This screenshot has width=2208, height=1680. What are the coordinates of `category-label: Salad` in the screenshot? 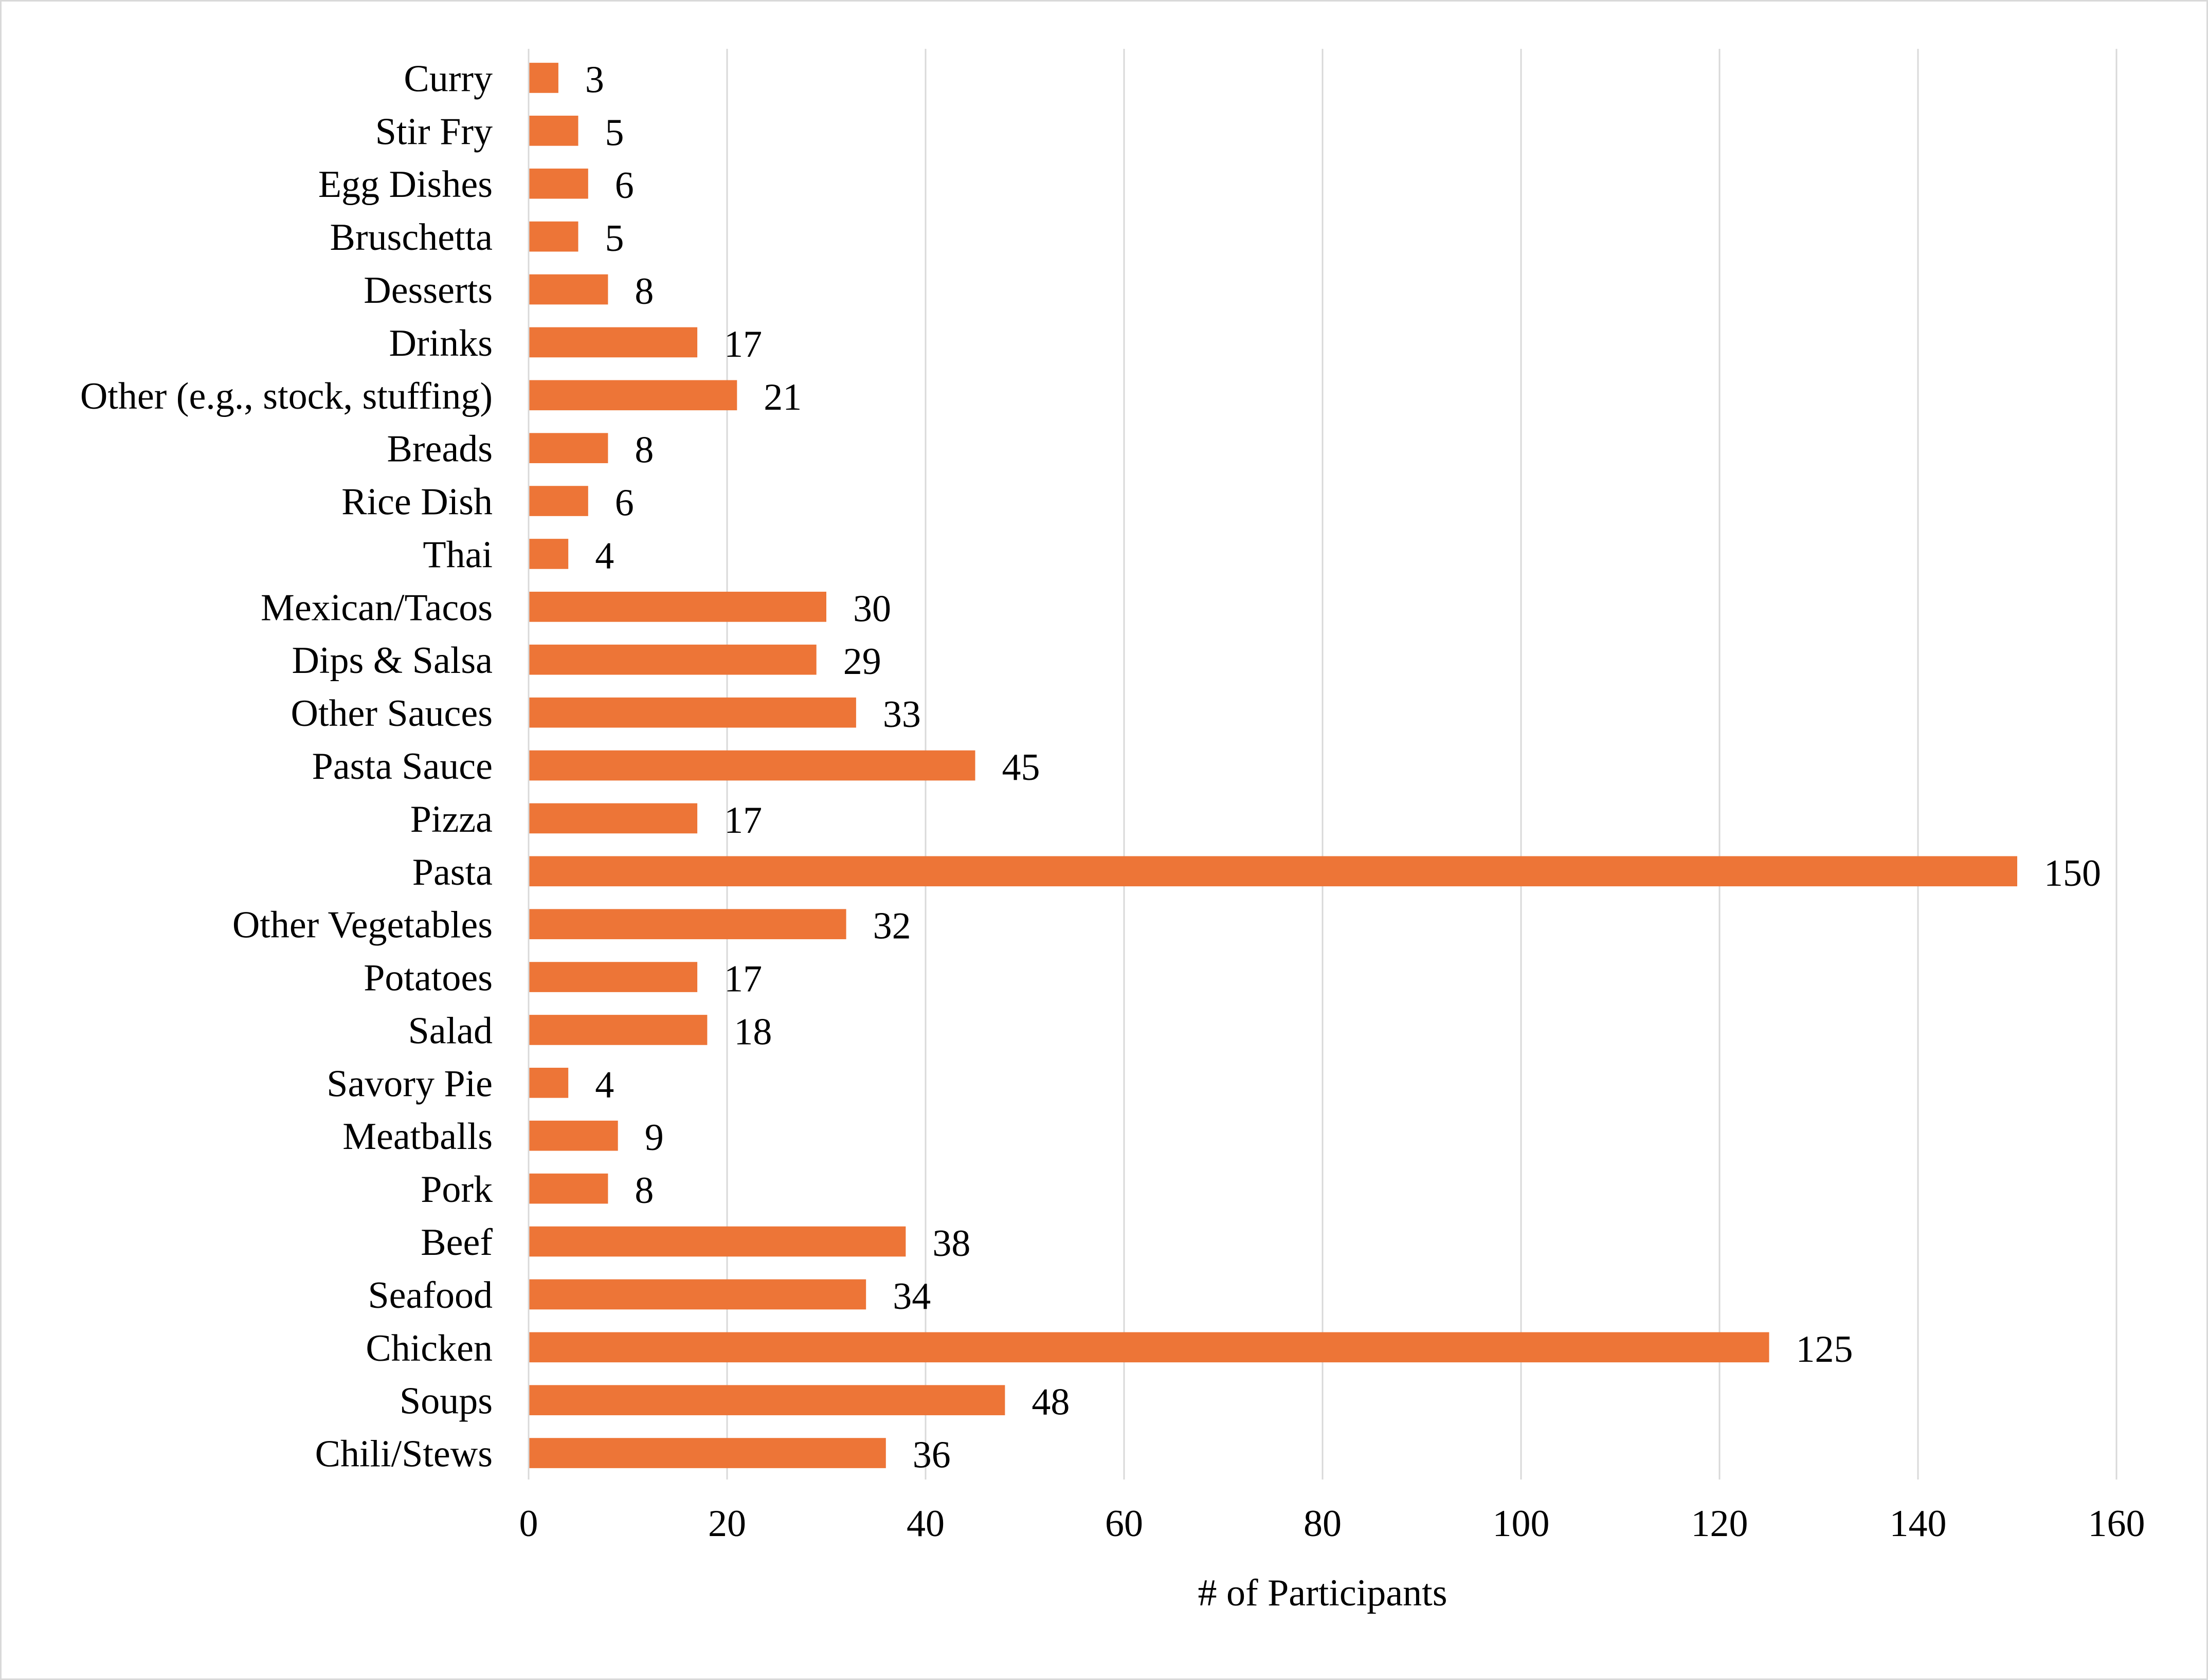 It's located at (450, 1031).